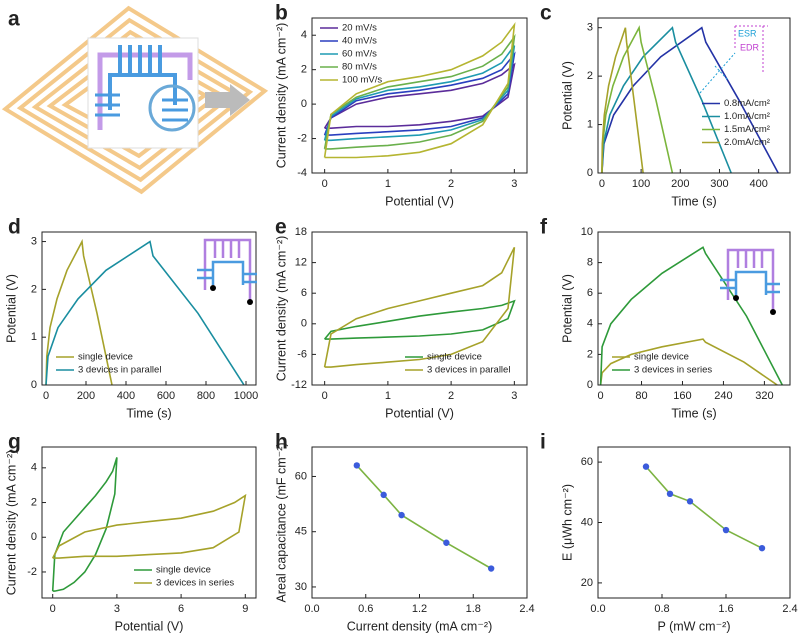 The width and height of the screenshot is (798, 639). I want to click on y-tick-label: 3, so click(34, 241).